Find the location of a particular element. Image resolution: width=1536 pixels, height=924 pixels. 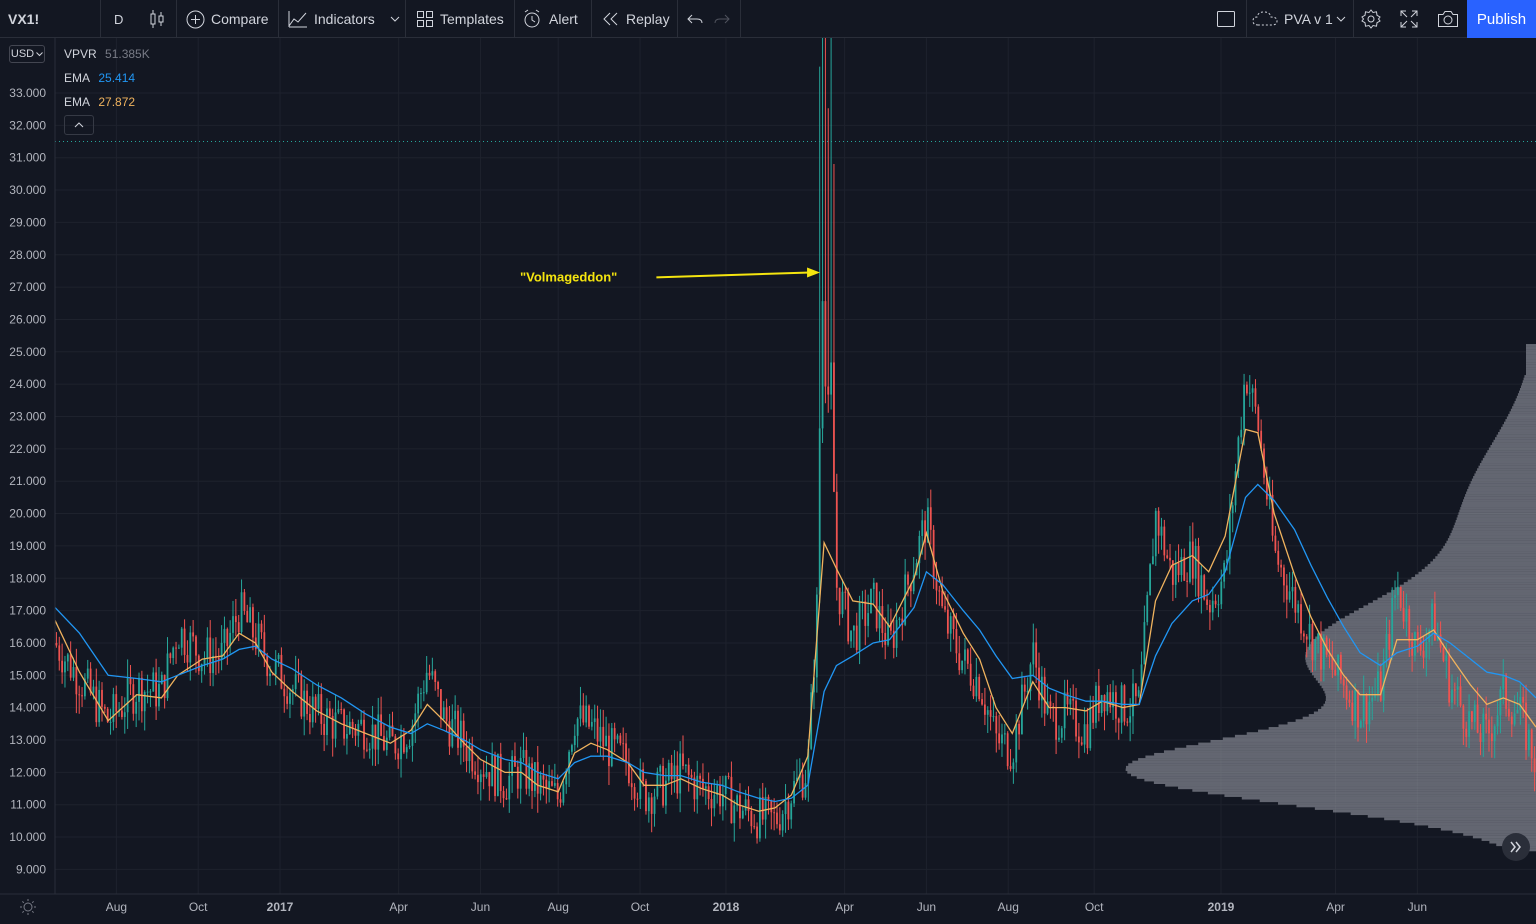

y-tick-label: 19.000 is located at coordinates (27, 546).